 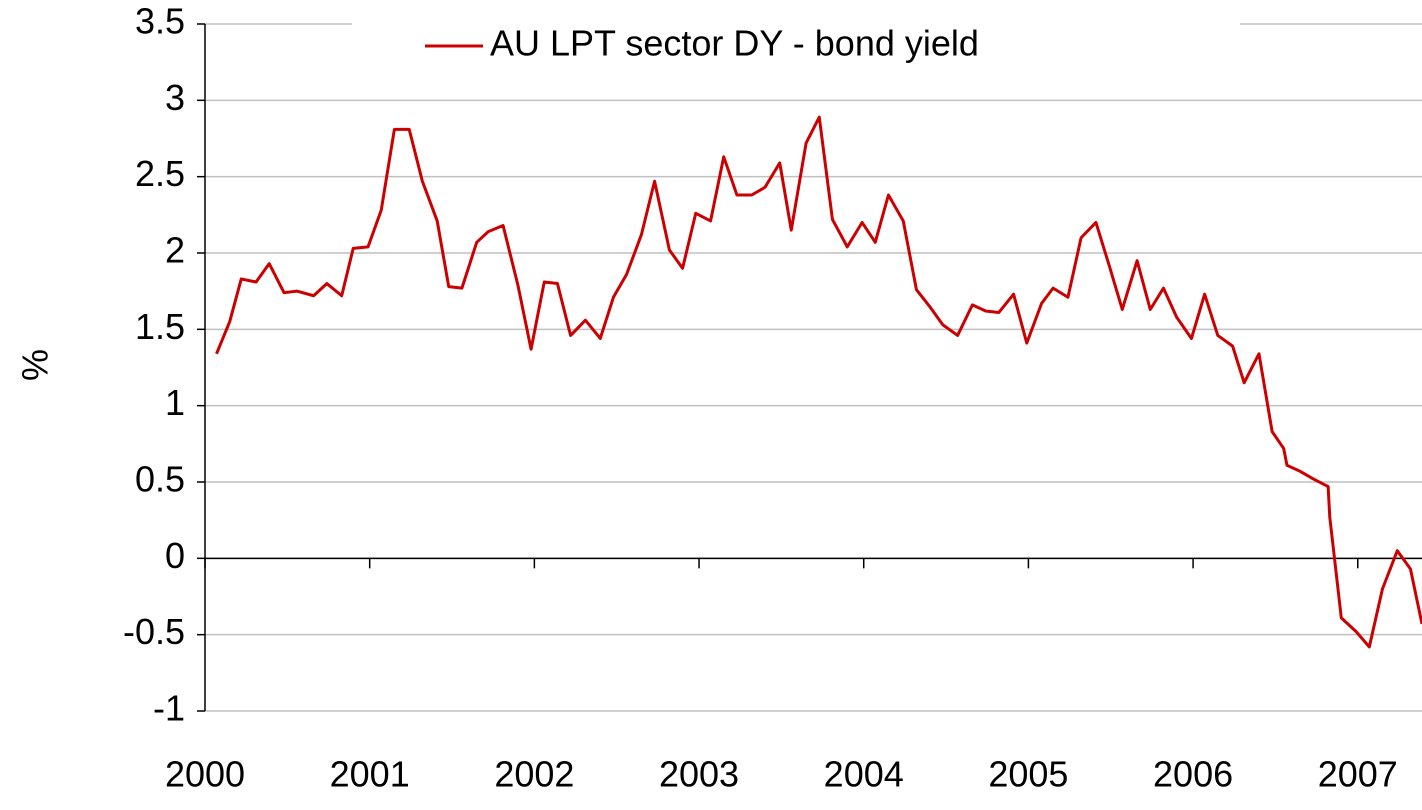 I want to click on y-tick-label: 1, so click(x=175, y=402).